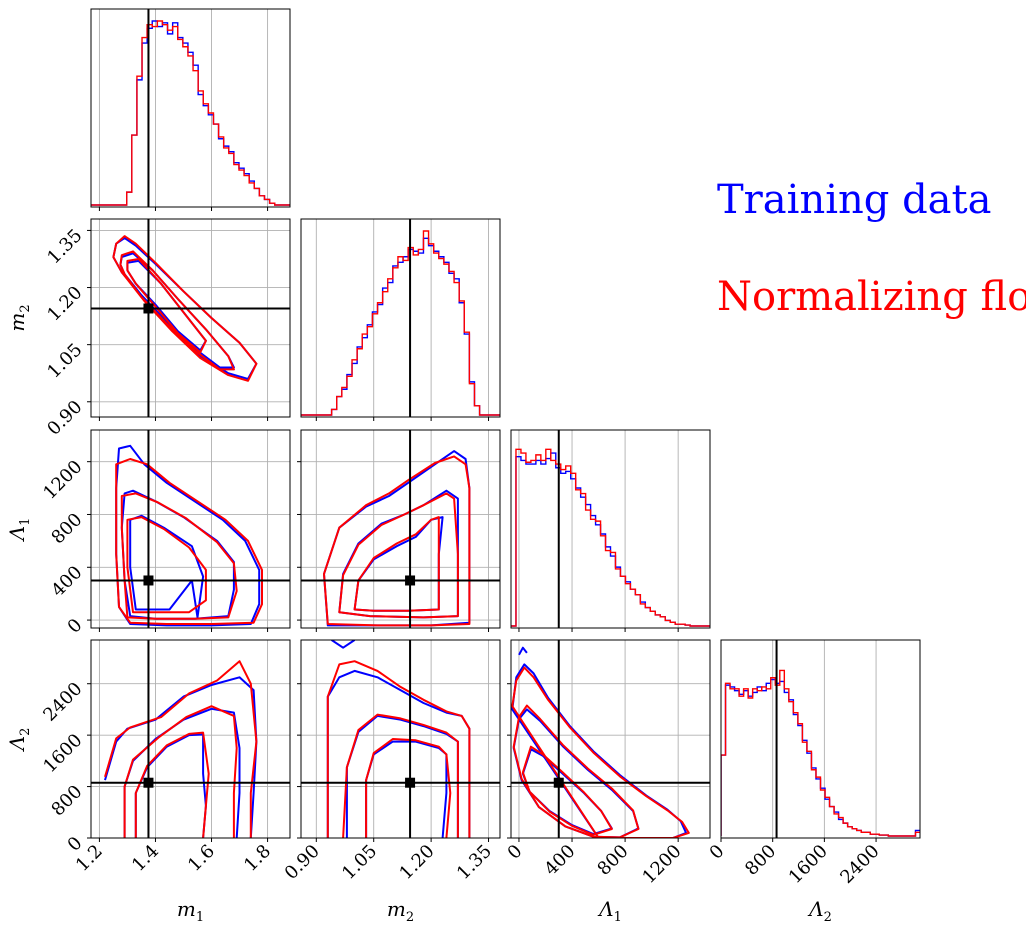 This screenshot has height=929, width=1026. I want to click on xtick-label-m2-3: 1.35, so click(474, 862).